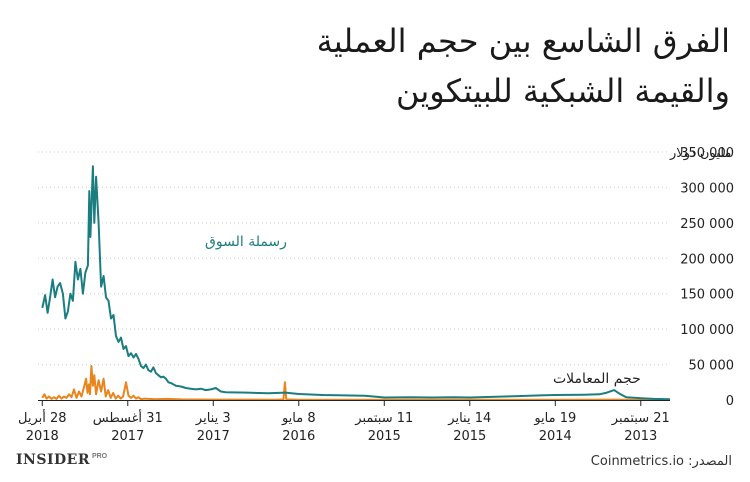 The height and width of the screenshot is (482, 750). Describe the element at coordinates (53, 460) in the screenshot. I see `brand-name: INSIDER` at that location.